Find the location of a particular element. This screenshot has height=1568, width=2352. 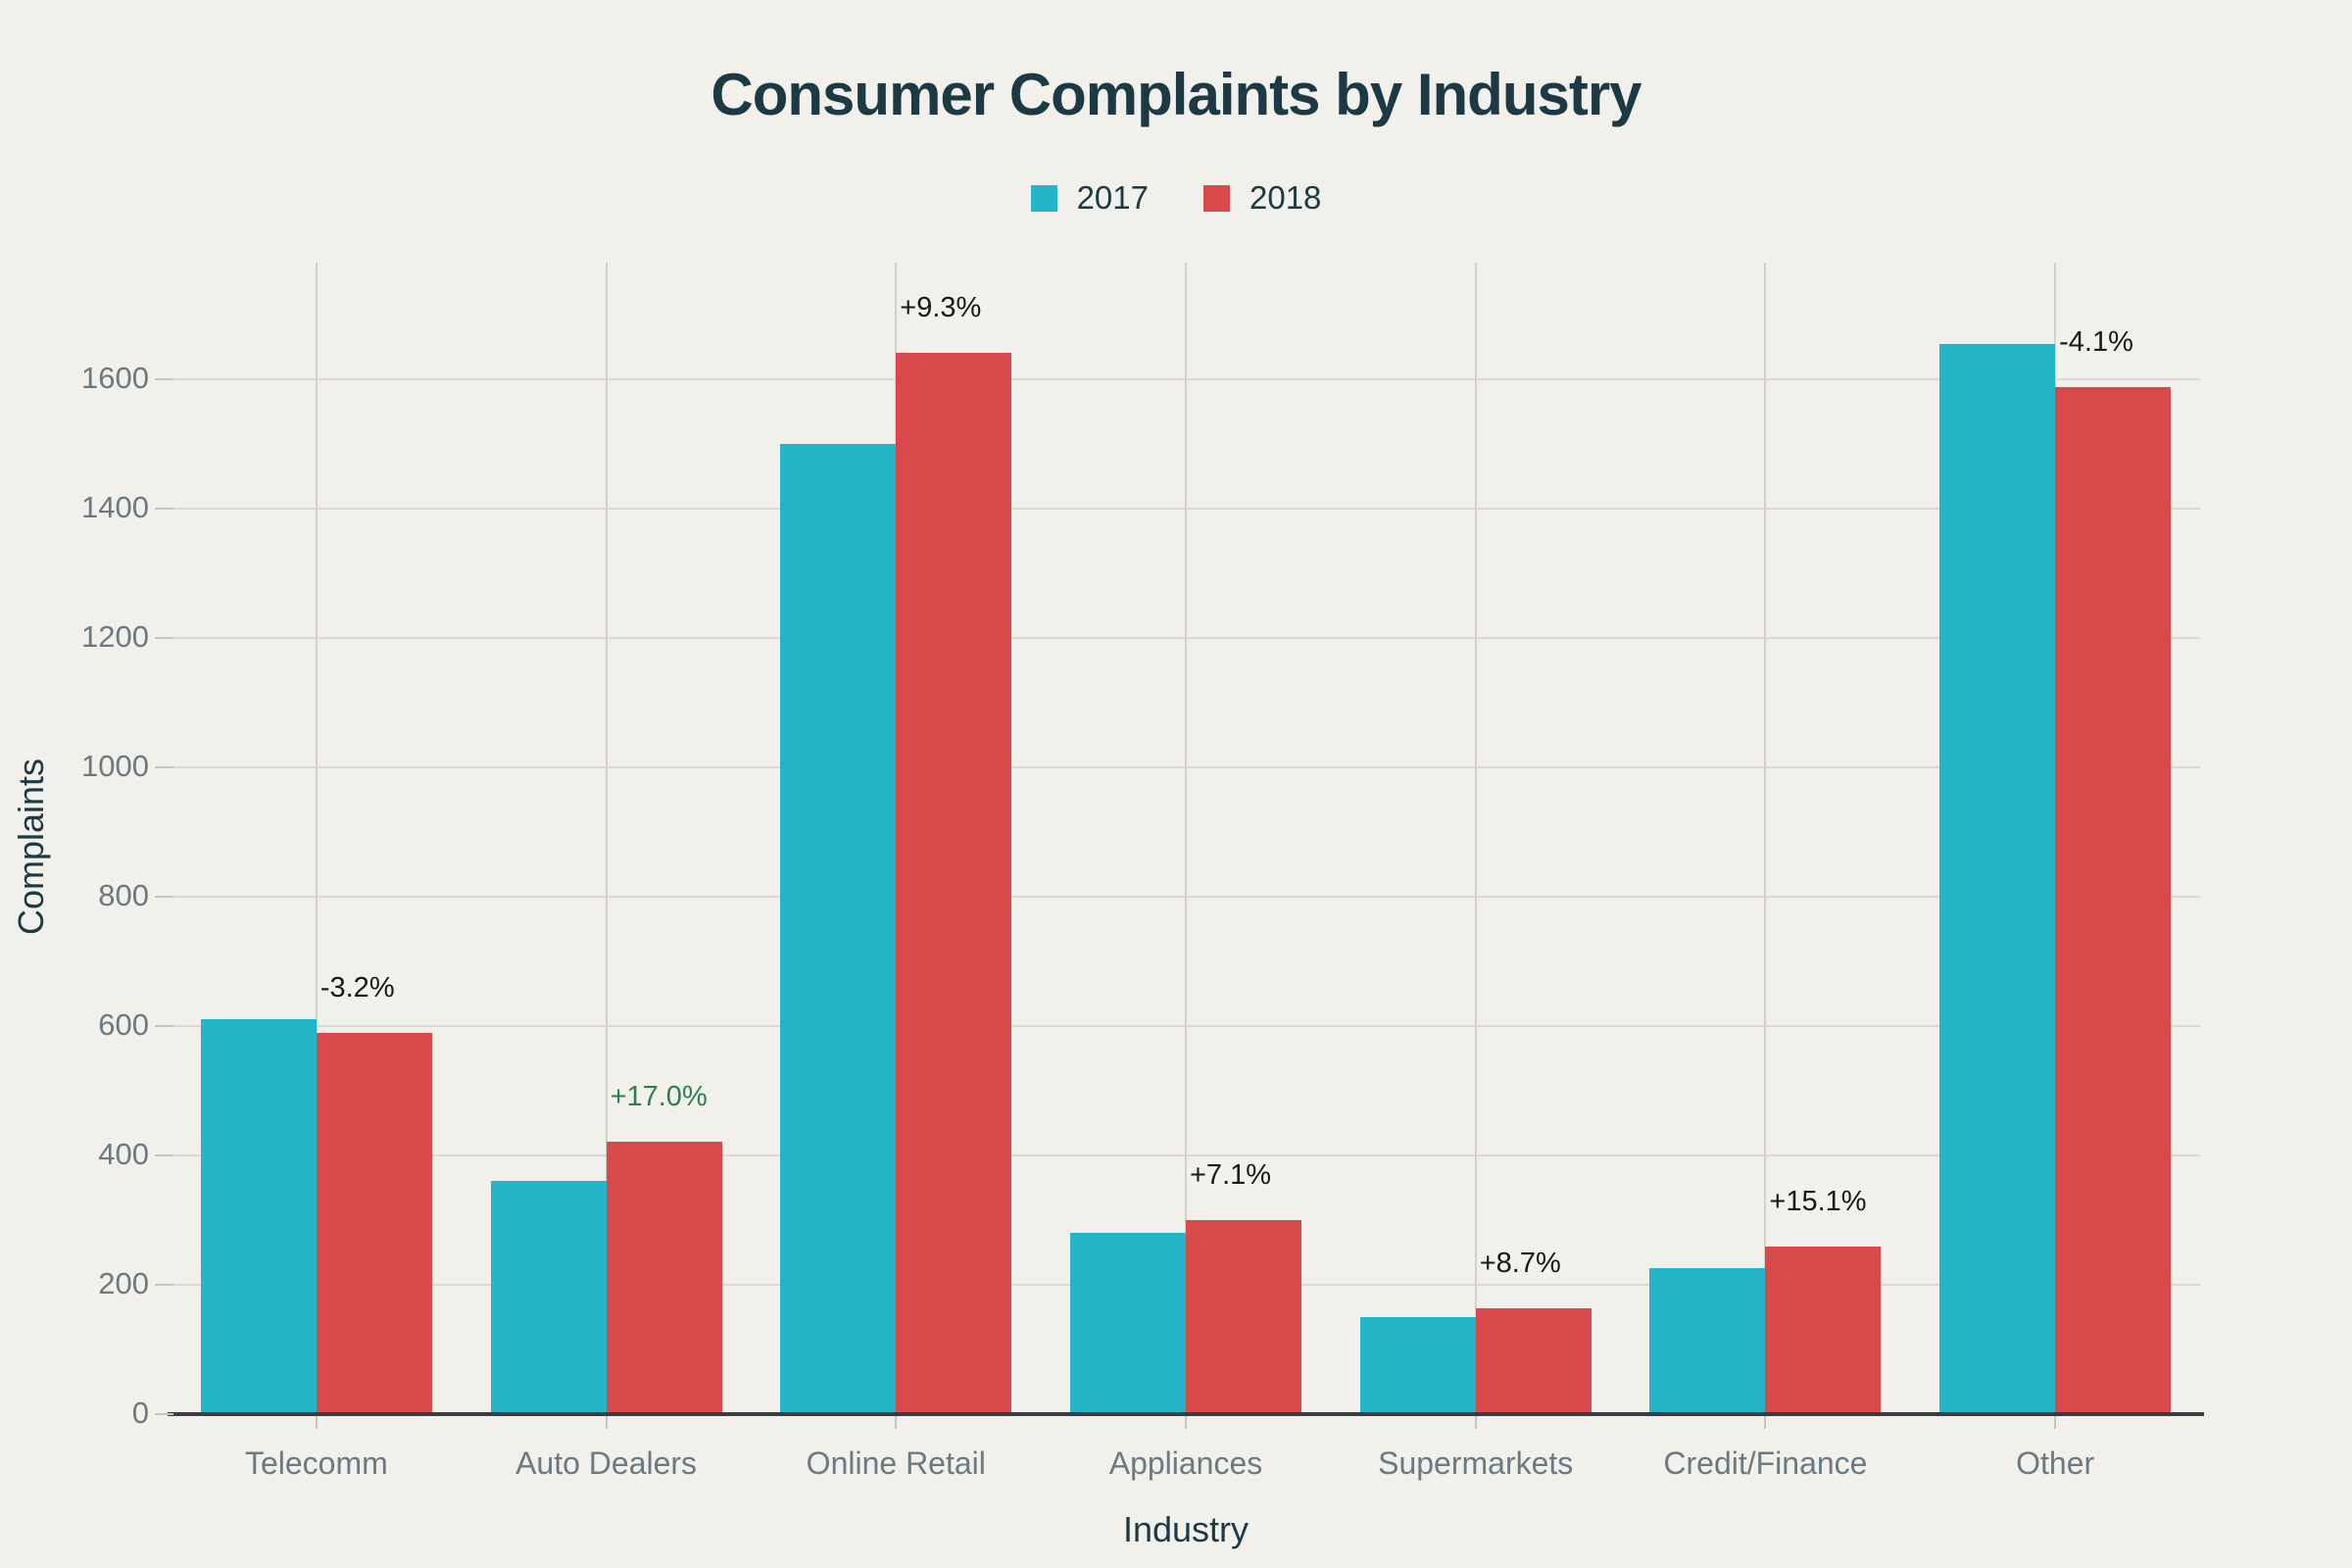

change-label-appliances: +7.1% is located at coordinates (1231, 1174).